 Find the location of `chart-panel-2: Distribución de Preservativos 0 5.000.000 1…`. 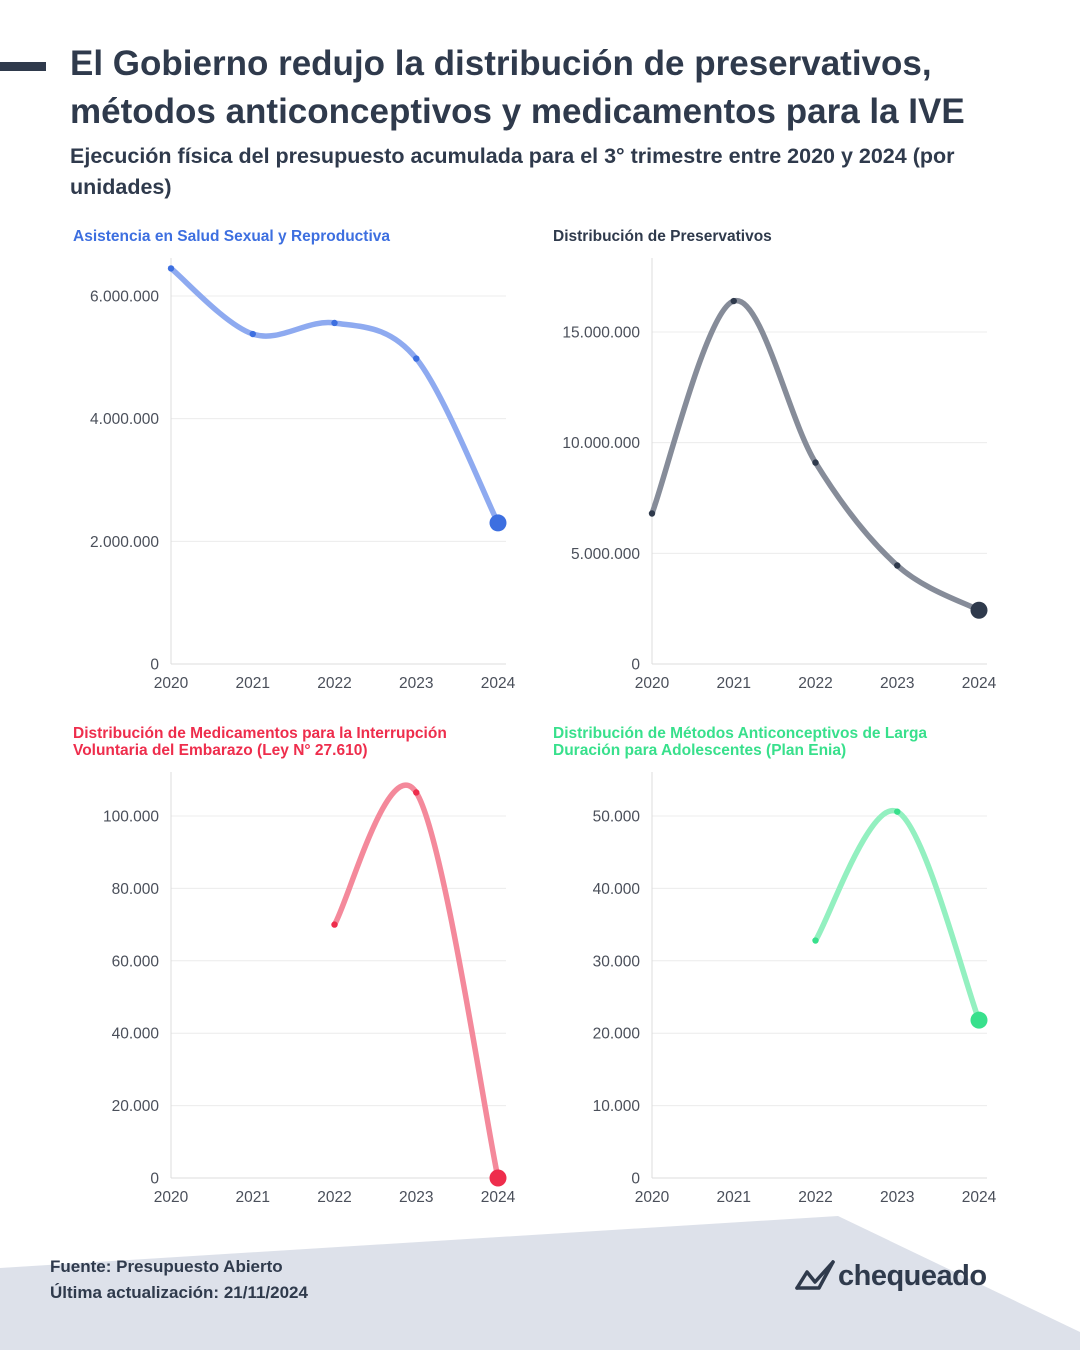

chart-panel-2: Distribución de Preservativos 0 5.000.000 1… is located at coordinates (775, 460).